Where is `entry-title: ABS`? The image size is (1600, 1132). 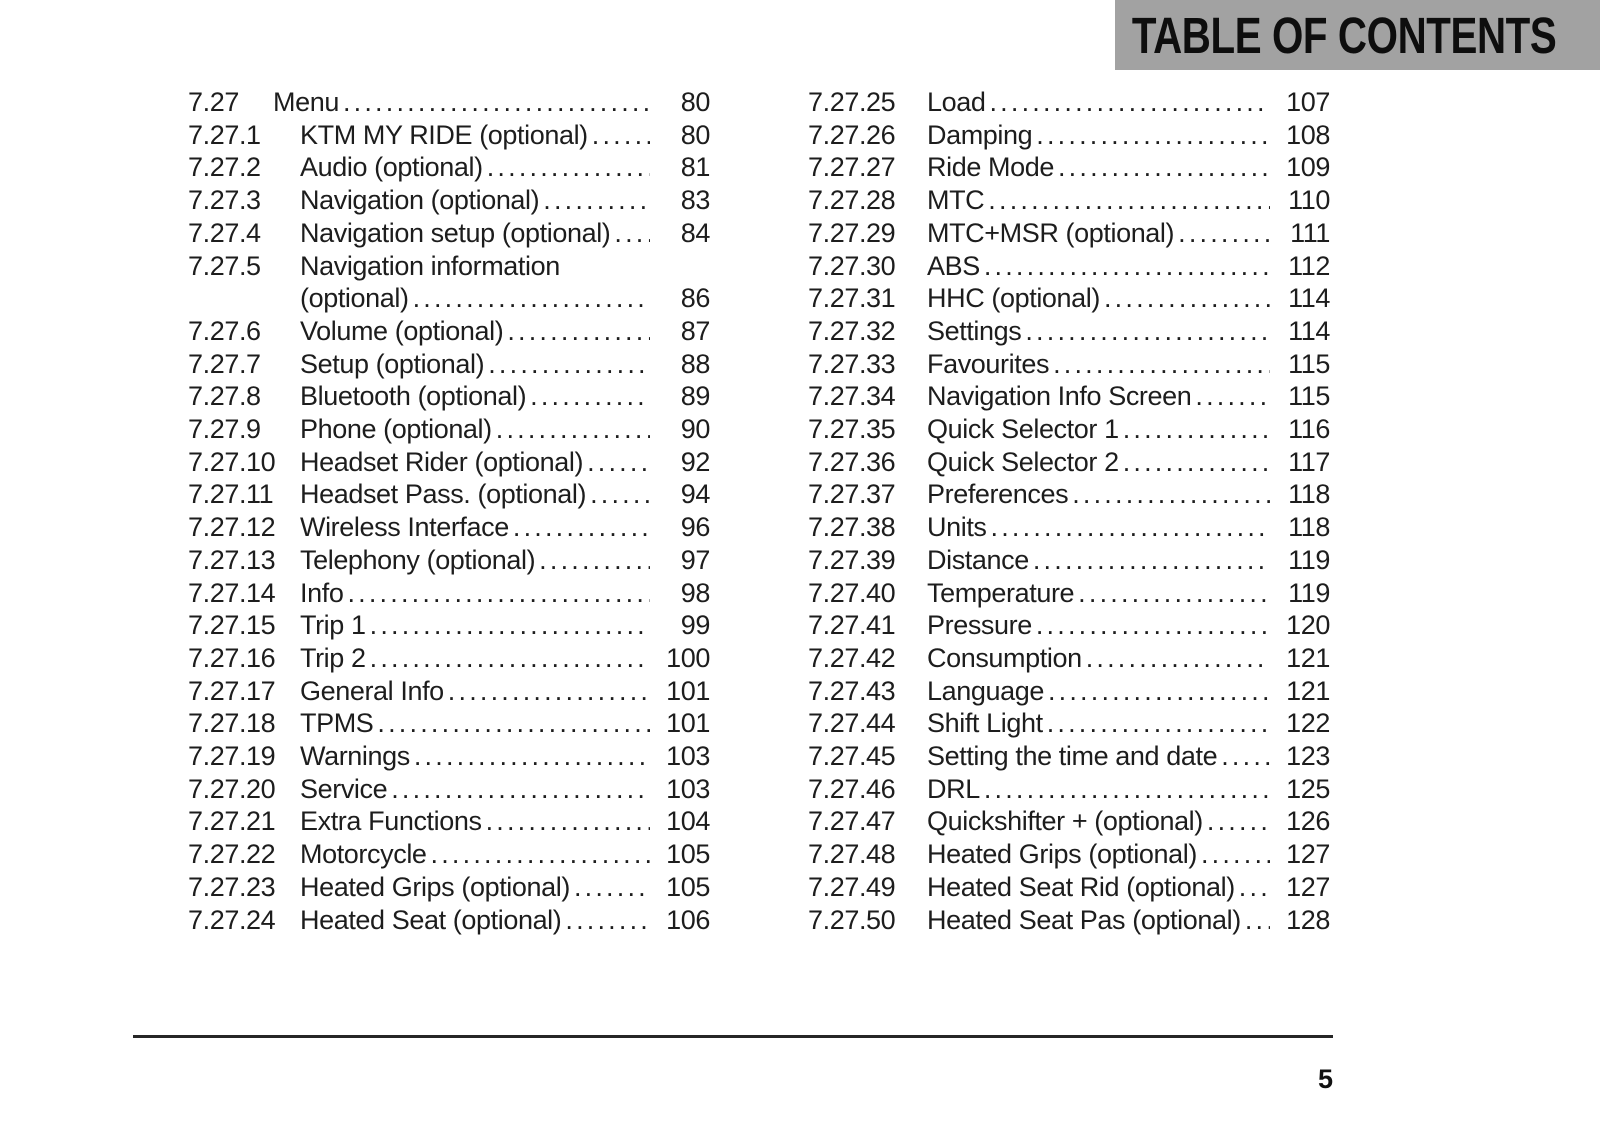 entry-title: ABS is located at coordinates (953, 265).